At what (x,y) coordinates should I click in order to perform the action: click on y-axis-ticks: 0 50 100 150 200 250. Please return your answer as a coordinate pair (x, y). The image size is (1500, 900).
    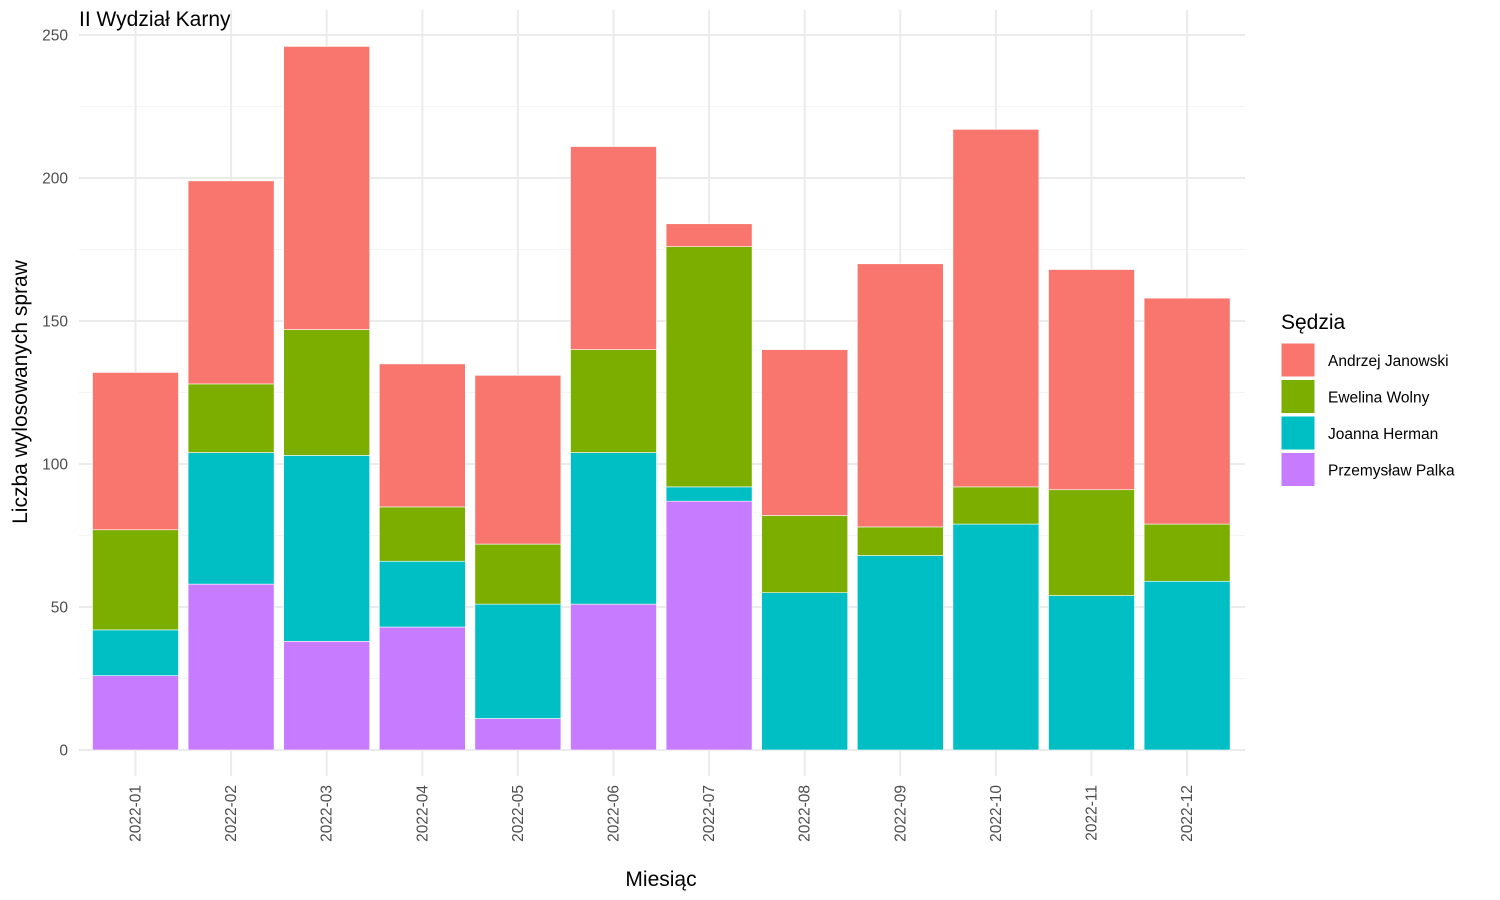
    Looking at the image, I should click on (55, 394).